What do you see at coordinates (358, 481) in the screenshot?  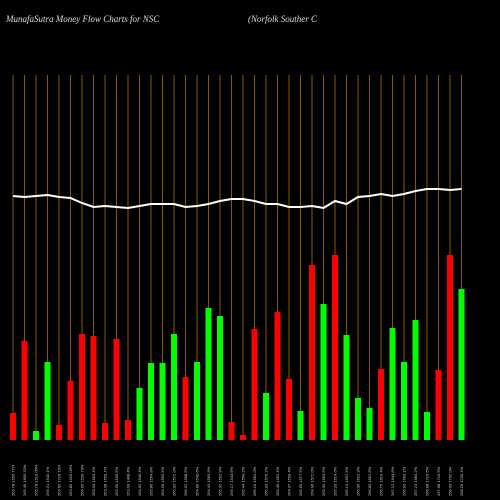 I see `x-tick-label: 266.06 1622.3%` at bounding box center [358, 481].